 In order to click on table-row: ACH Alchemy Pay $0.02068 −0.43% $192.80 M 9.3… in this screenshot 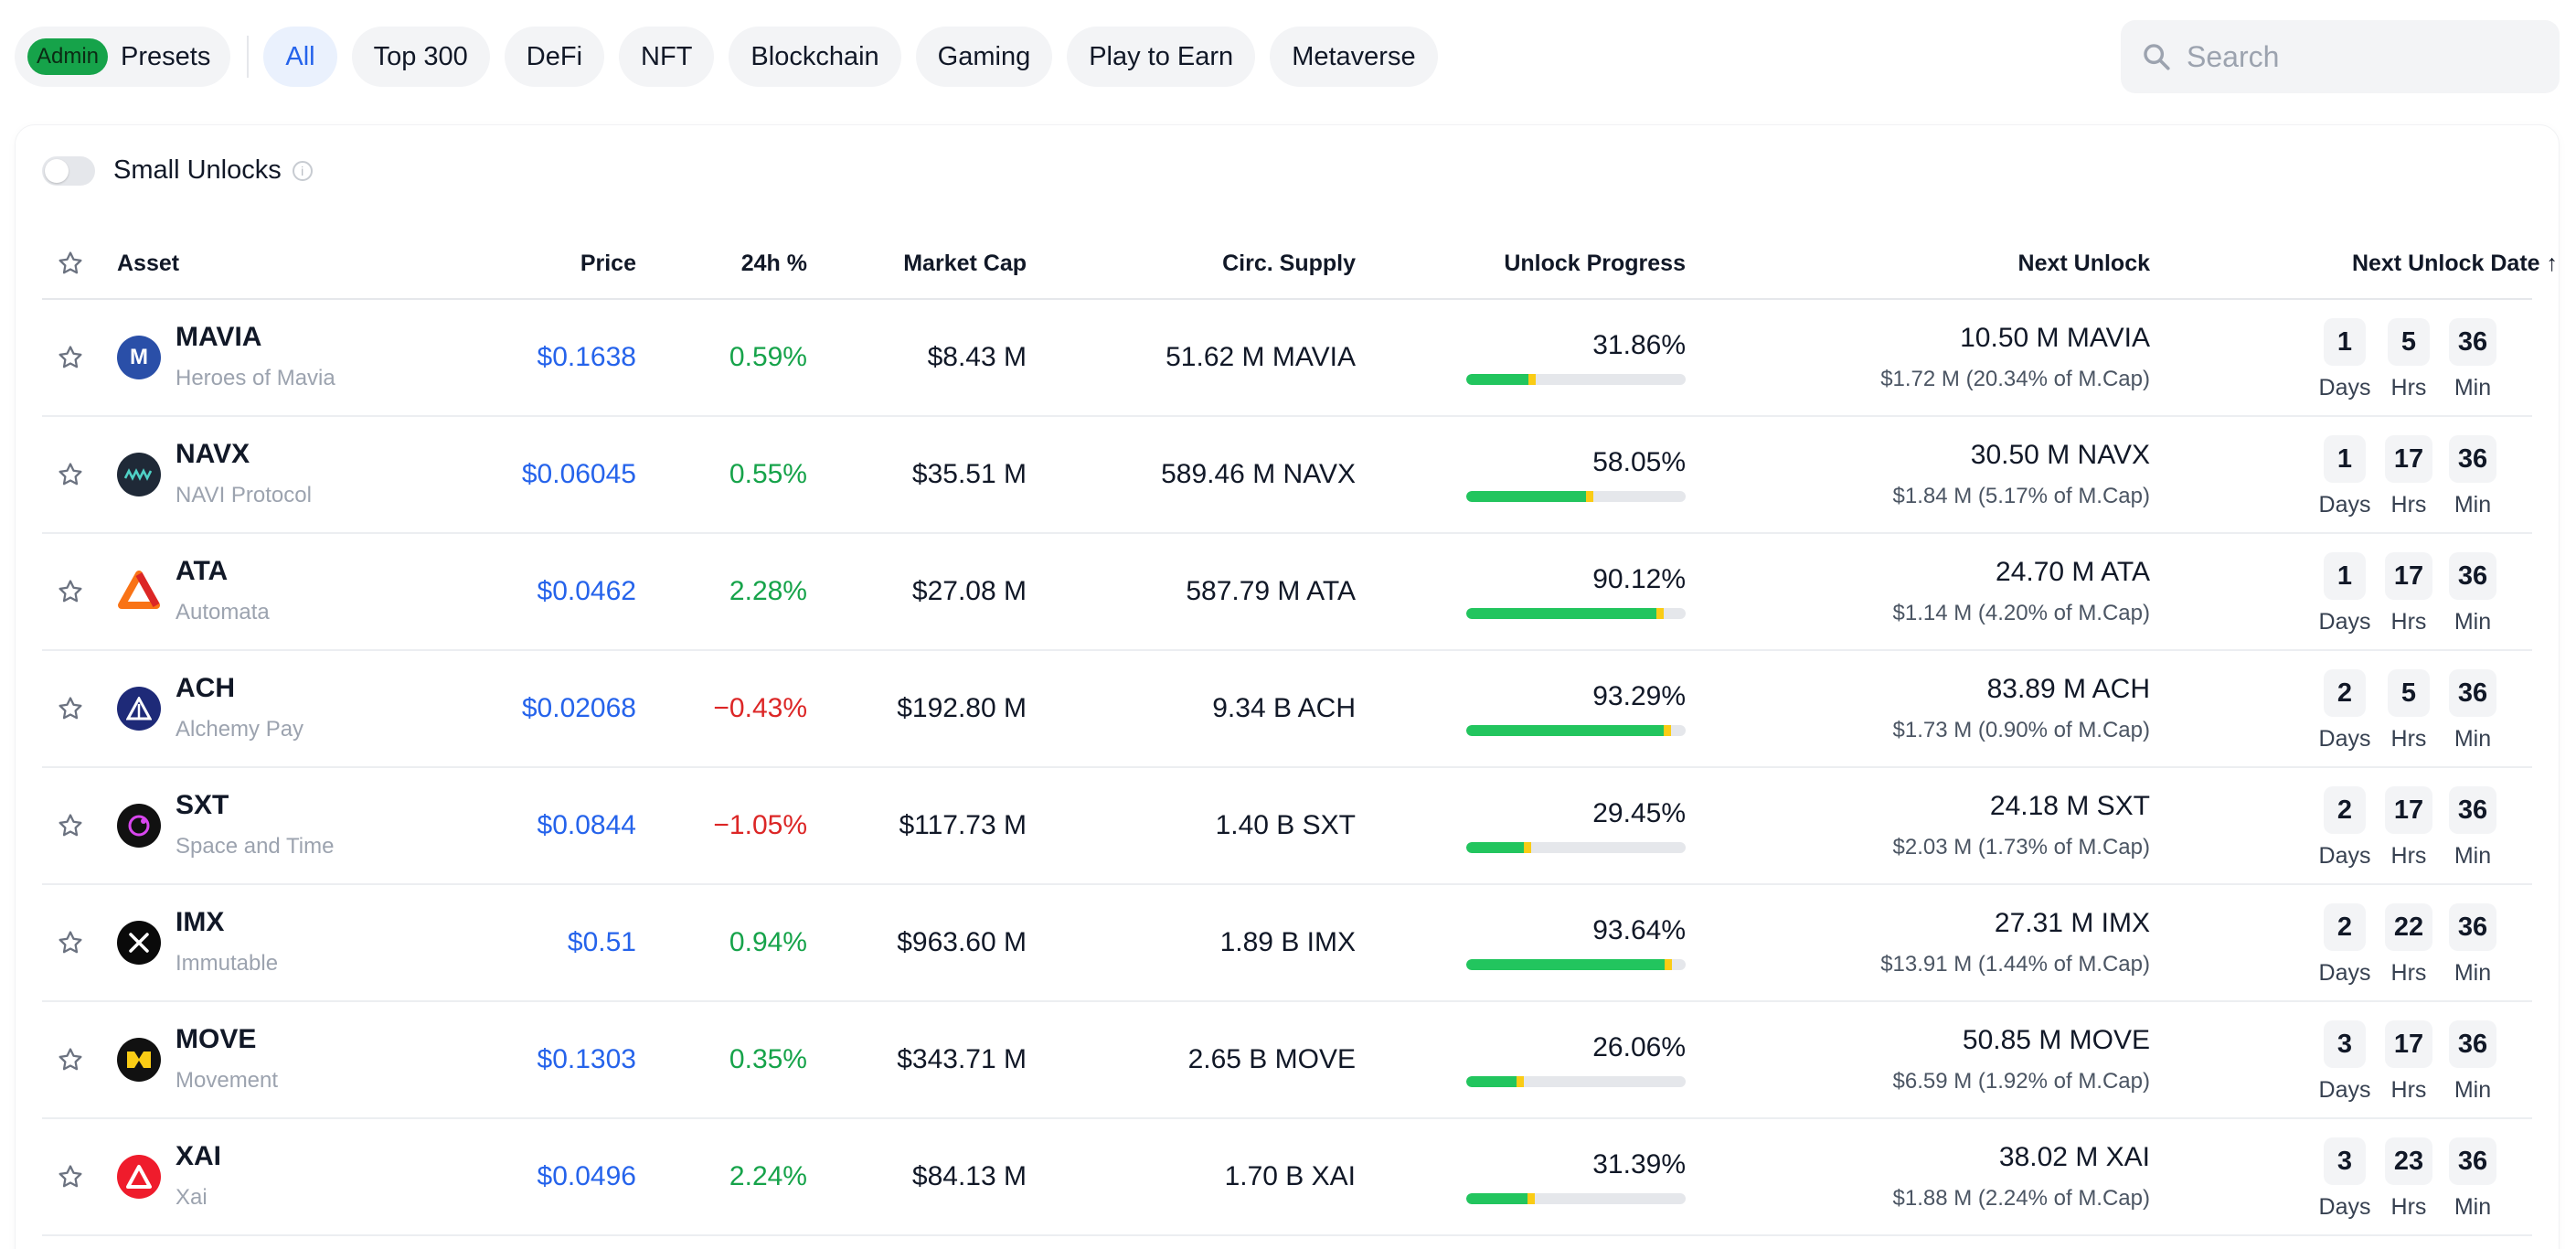, I will do `click(1287, 710)`.